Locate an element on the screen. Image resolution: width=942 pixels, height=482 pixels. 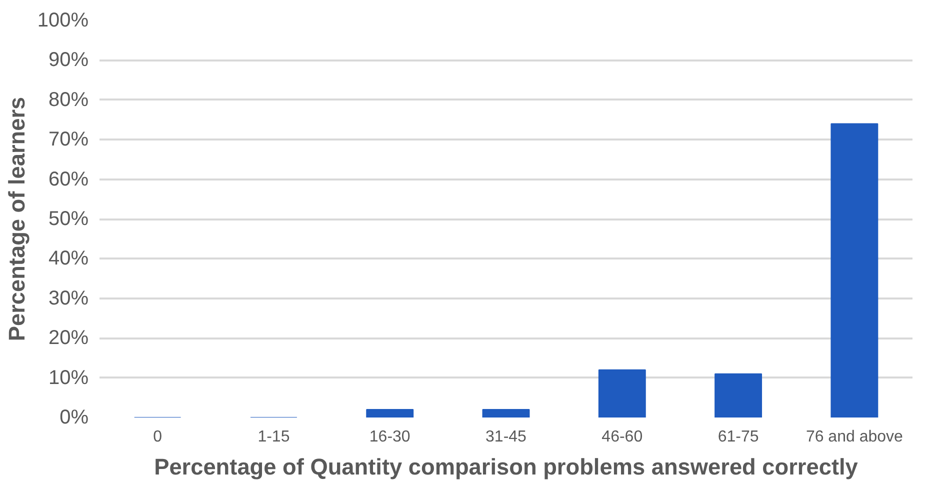
y-tick-label: 100% is located at coordinates (63, 21).